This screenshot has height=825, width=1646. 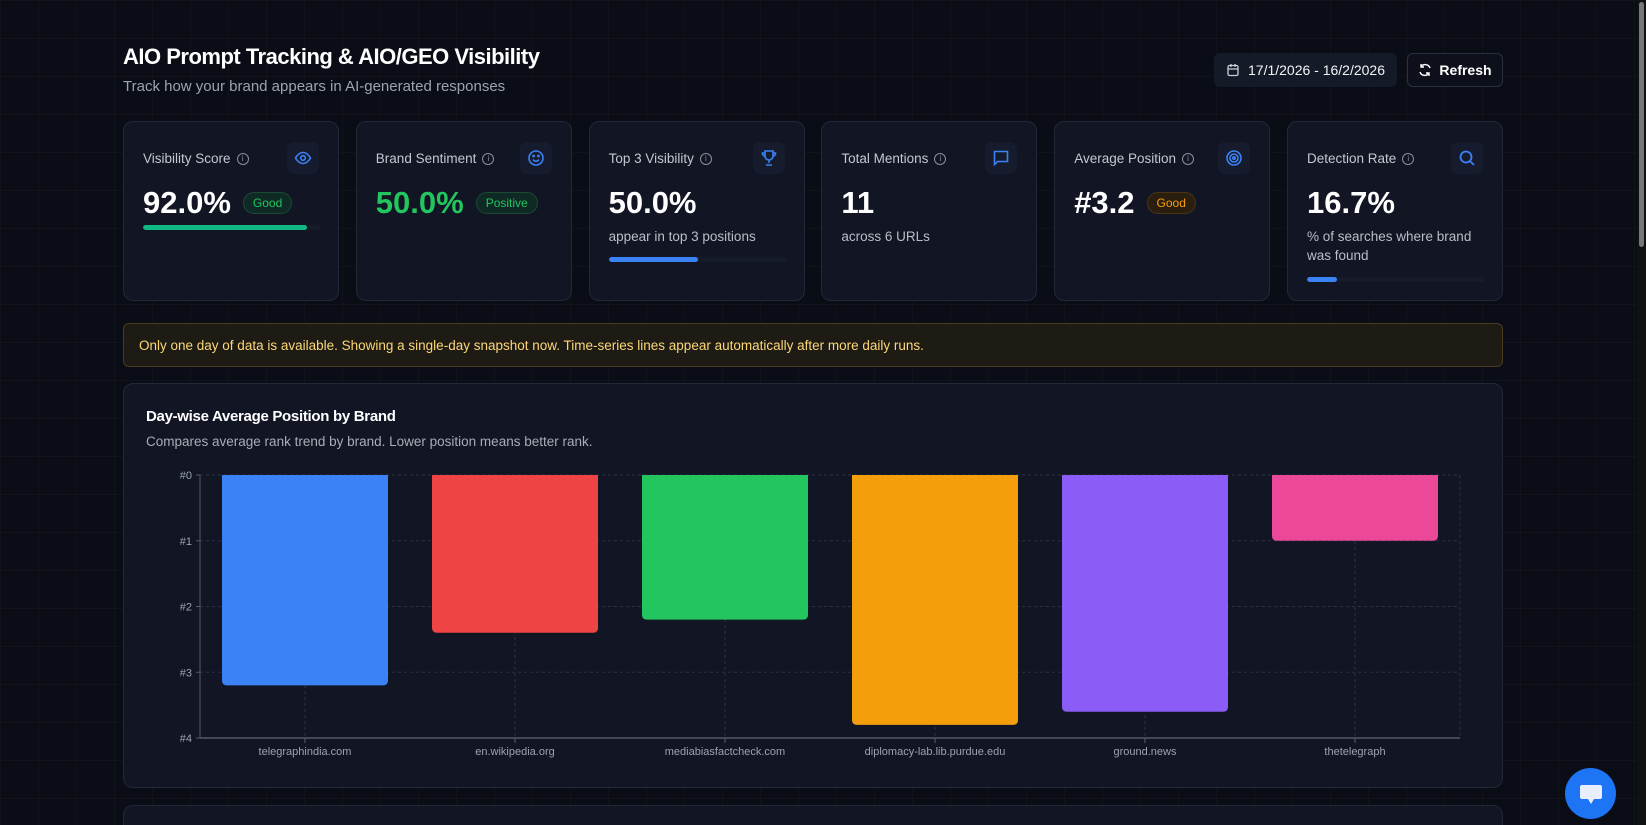 What do you see at coordinates (1354, 752) in the screenshot?
I see `x-tick-label: thetelegraph` at bounding box center [1354, 752].